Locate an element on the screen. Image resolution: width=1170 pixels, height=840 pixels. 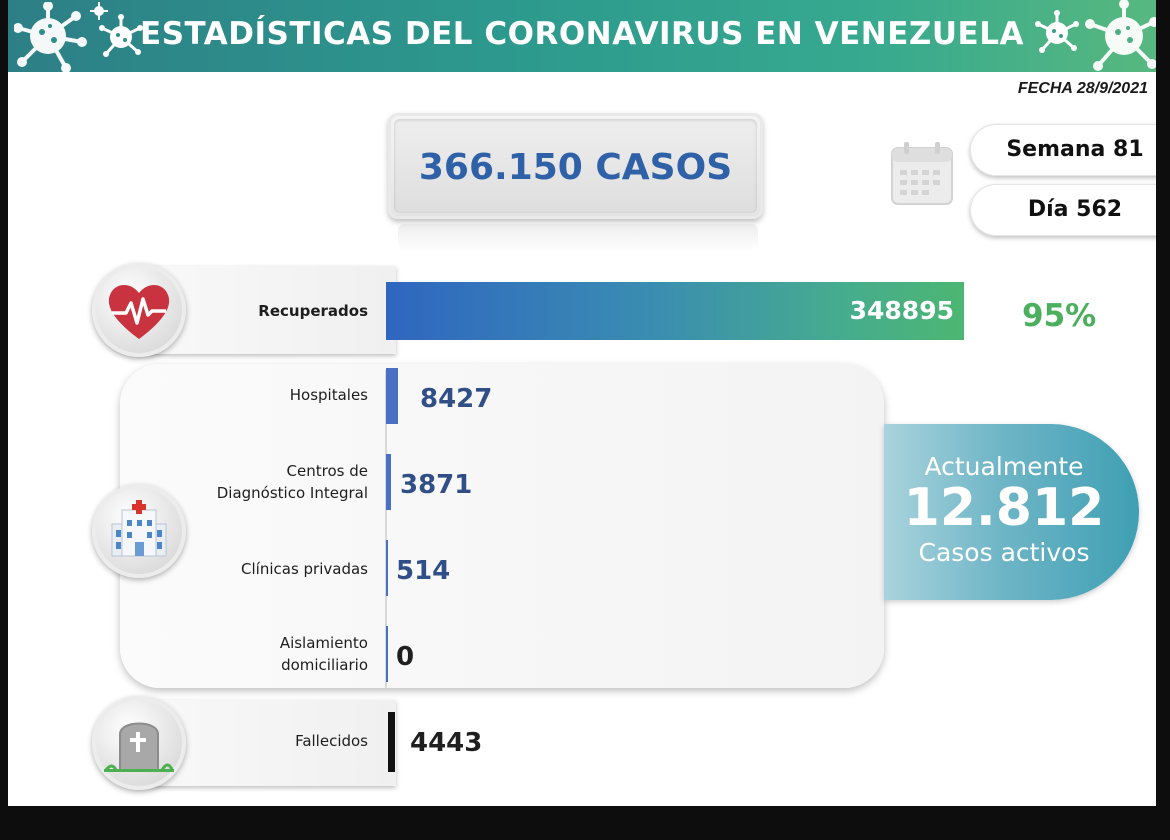
care-bar-hospitals is located at coordinates (392, 396).